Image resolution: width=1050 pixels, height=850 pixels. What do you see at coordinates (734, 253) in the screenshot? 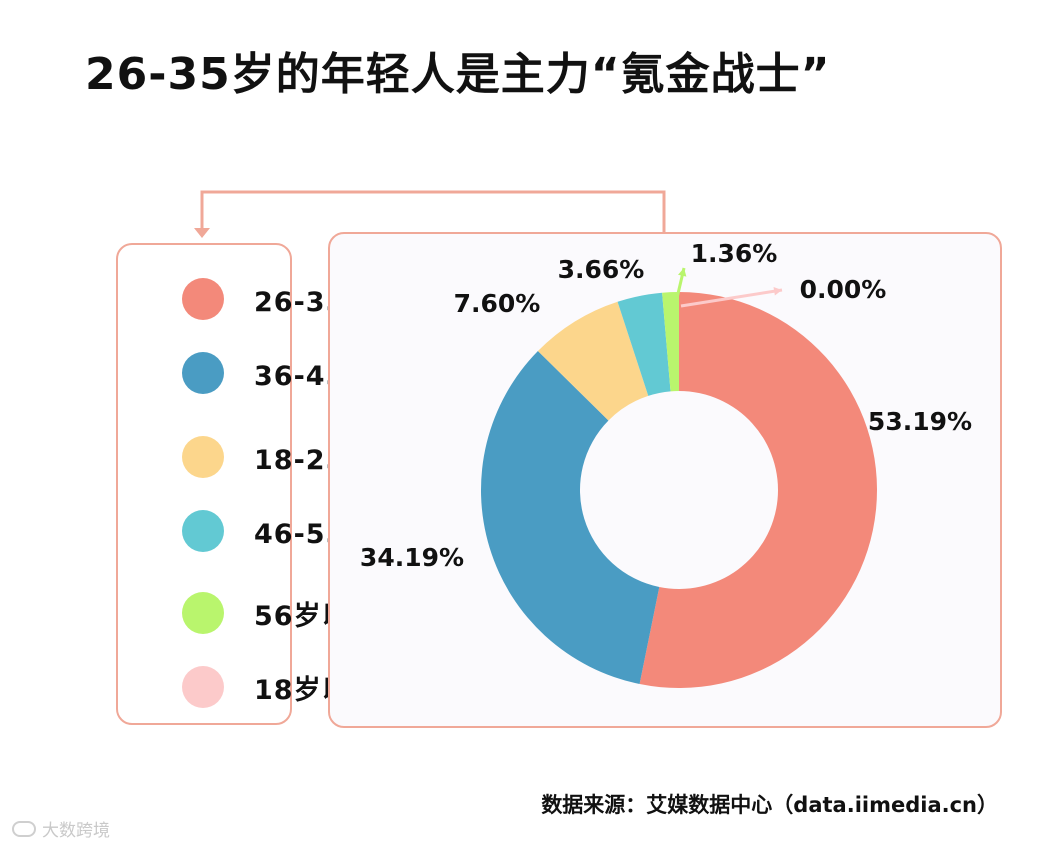
I see `data-label: 1.36%` at bounding box center [734, 253].